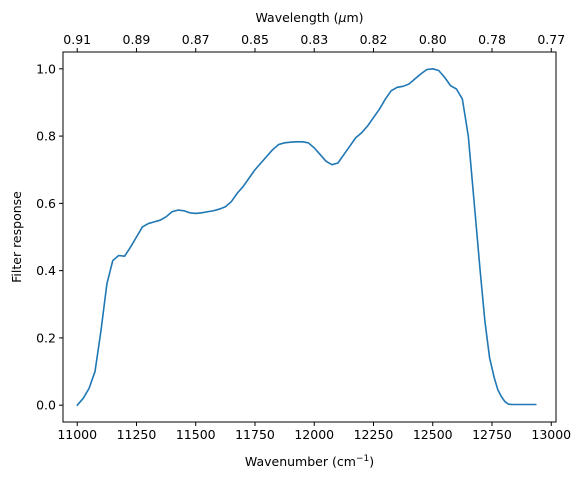 Image resolution: width=581 pixels, height=480 pixels. What do you see at coordinates (492, 39) in the screenshot?
I see `top-tick-label: 0.78` at bounding box center [492, 39].